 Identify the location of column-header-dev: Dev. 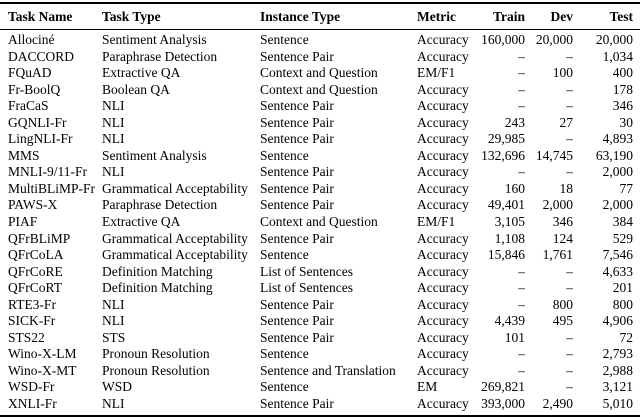
(549, 16).